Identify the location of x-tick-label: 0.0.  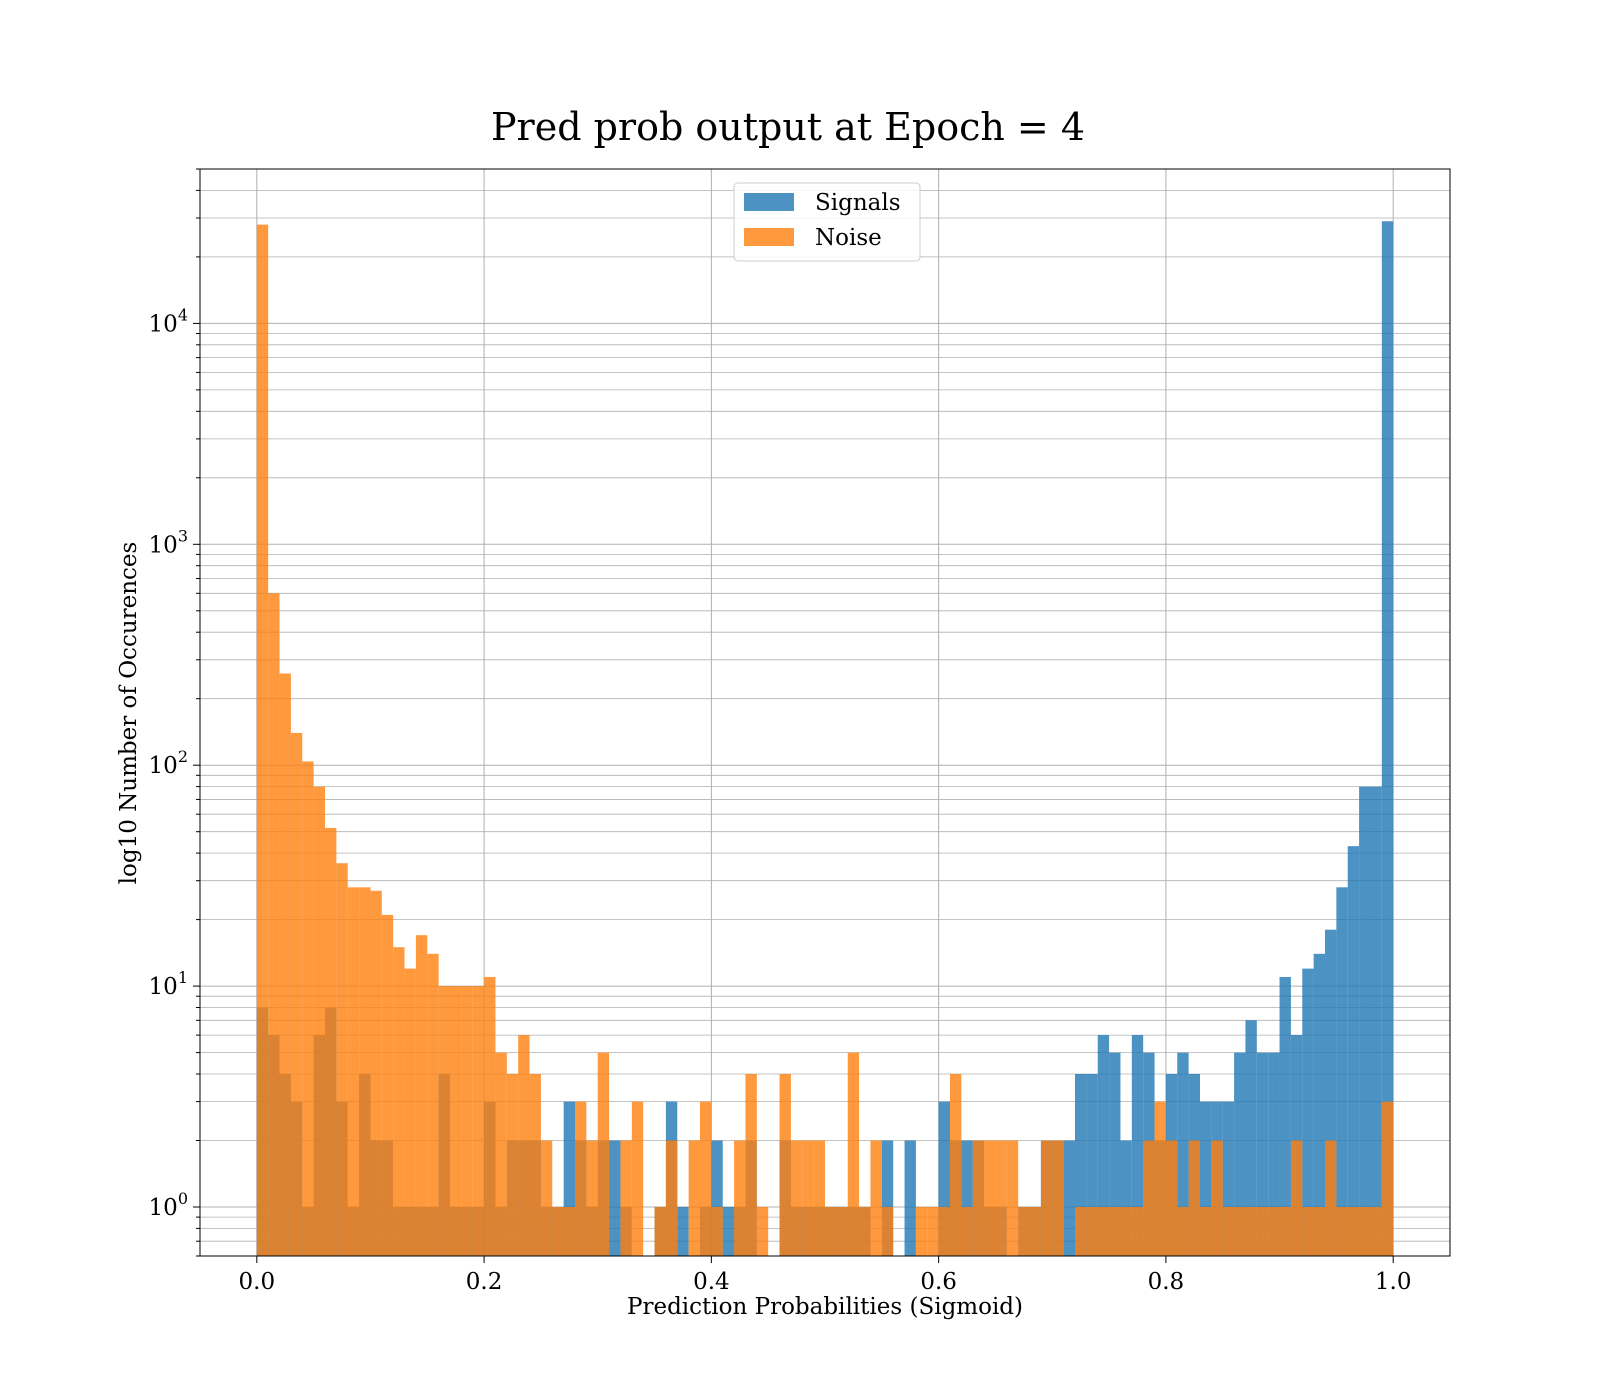
(257, 1282).